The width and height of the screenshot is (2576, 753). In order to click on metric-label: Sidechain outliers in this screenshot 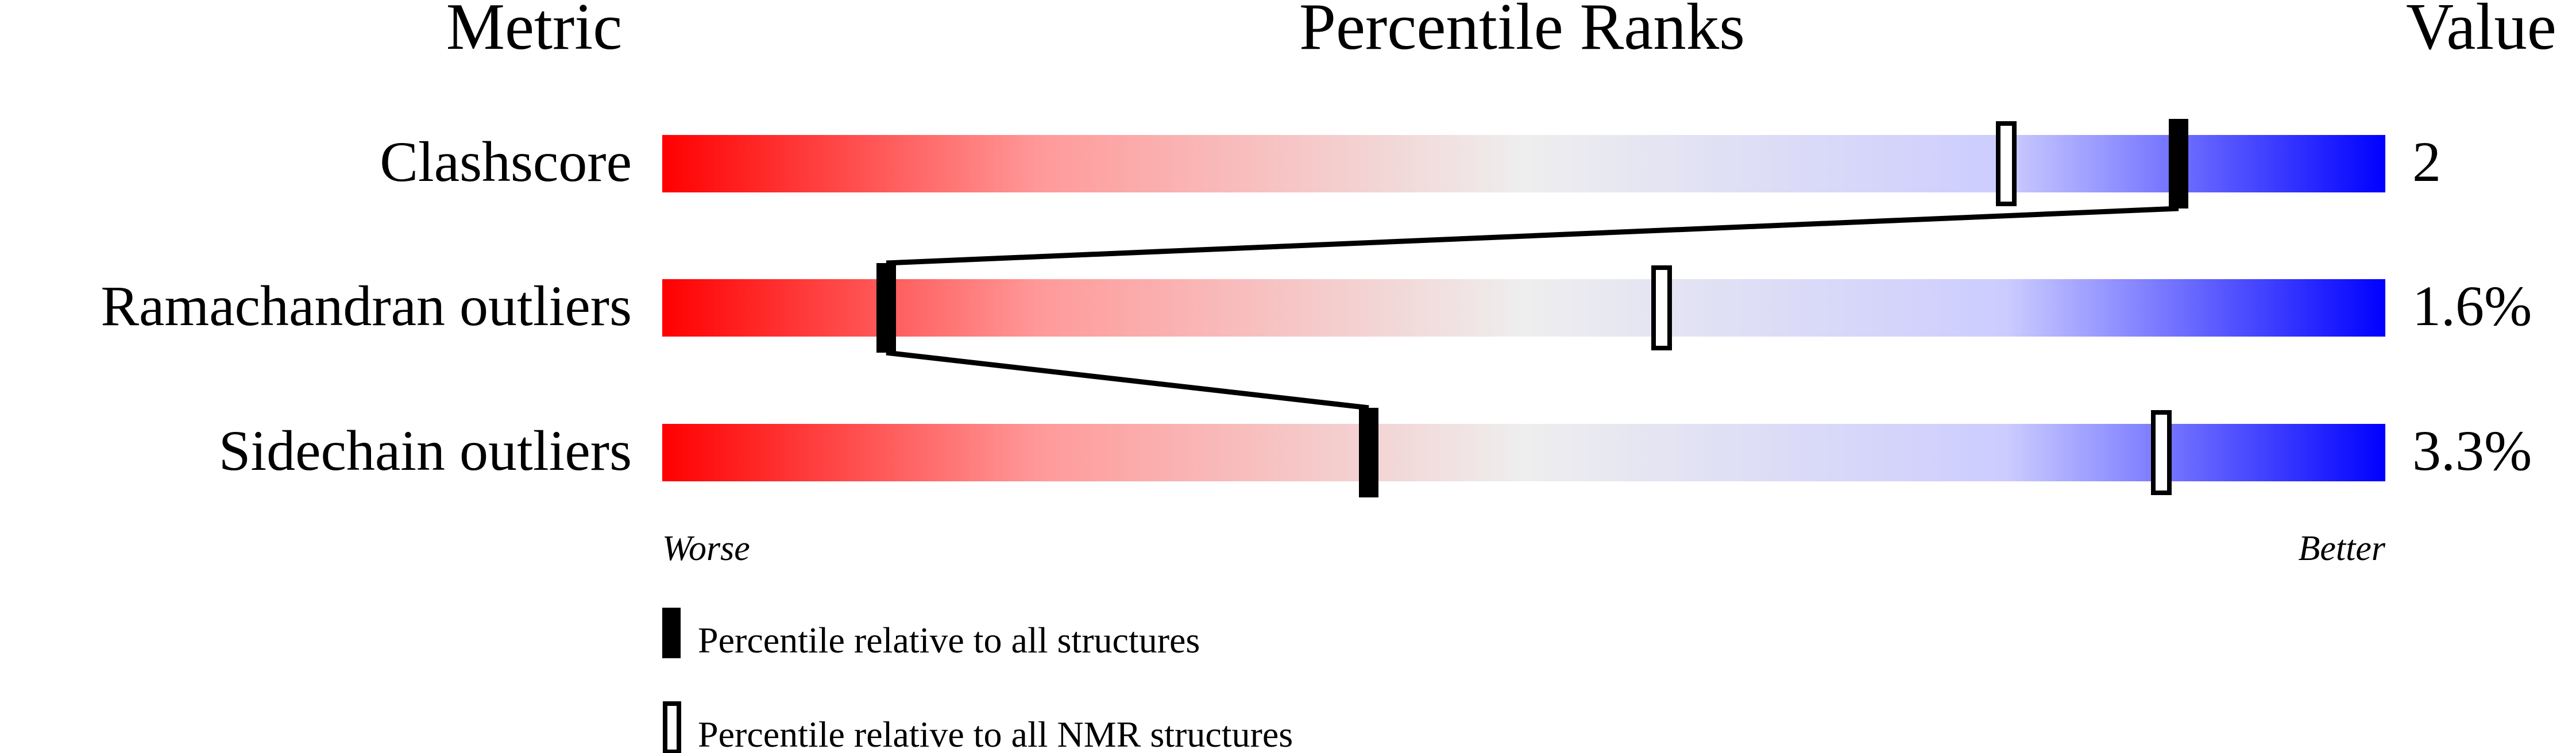, I will do `click(425, 450)`.